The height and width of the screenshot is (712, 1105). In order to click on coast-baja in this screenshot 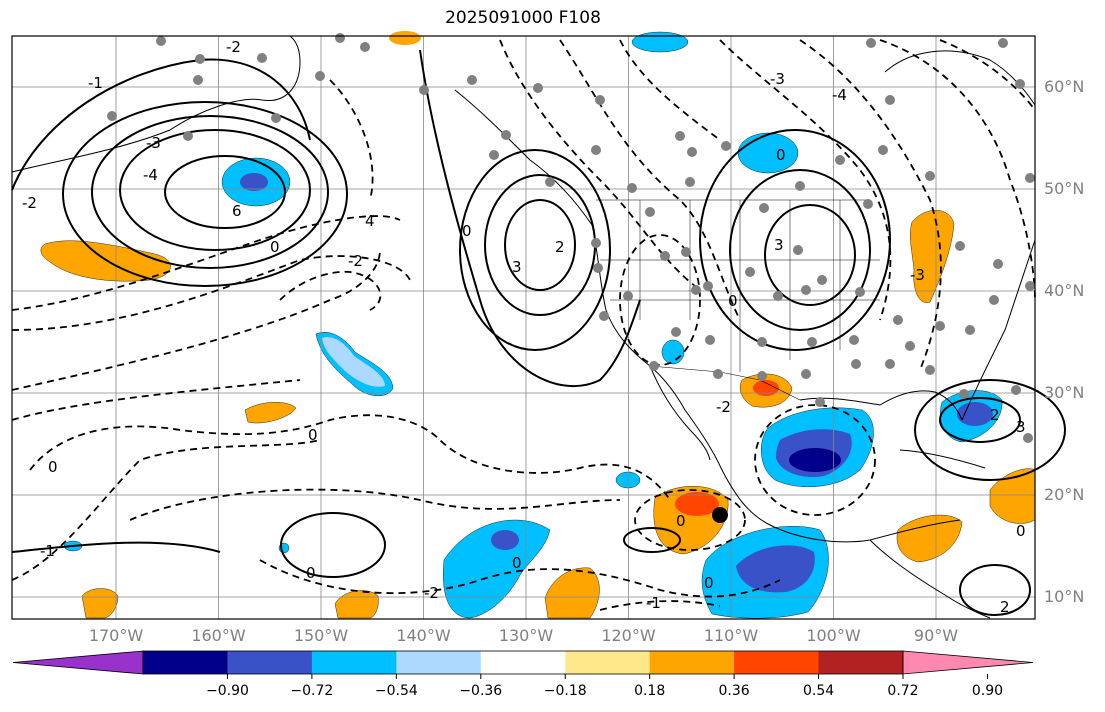, I will do `click(680, 413)`.